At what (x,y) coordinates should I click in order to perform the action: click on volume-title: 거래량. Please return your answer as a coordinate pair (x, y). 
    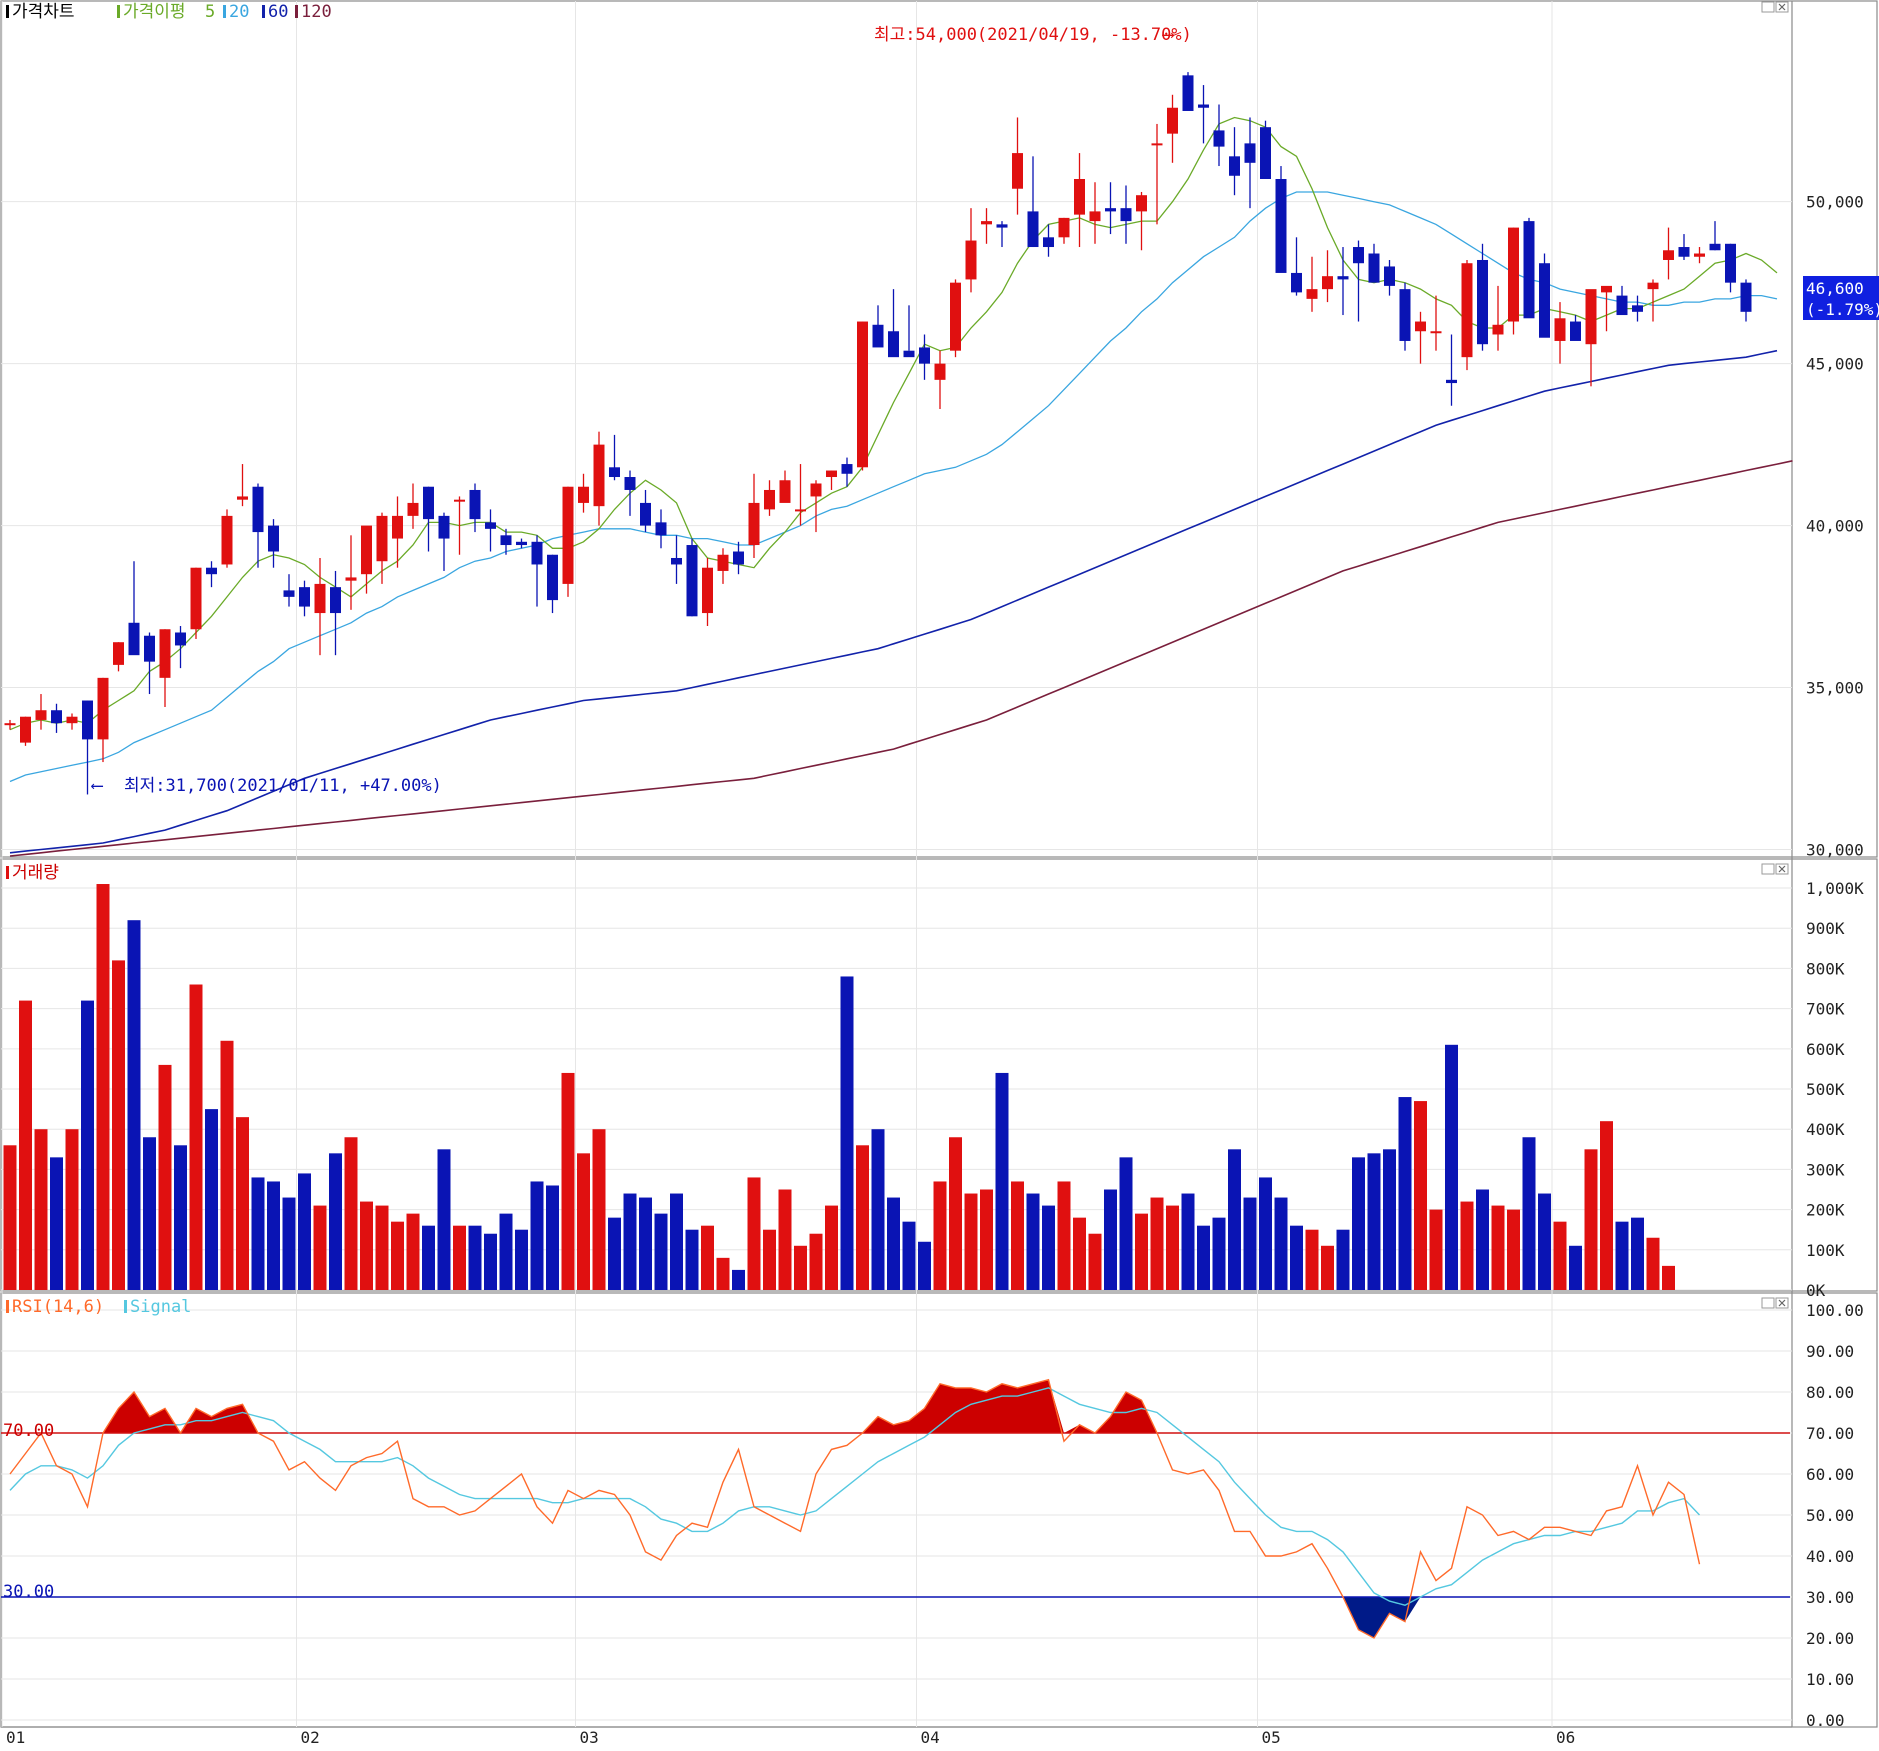
    Looking at the image, I should click on (35, 873).